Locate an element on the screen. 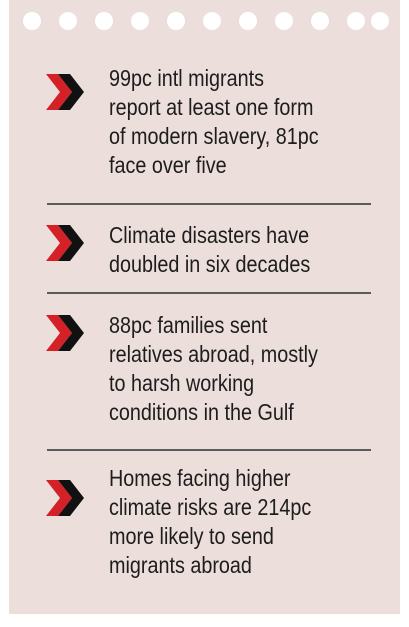 The height and width of the screenshot is (627, 409). fact-line: climate risks are 214pc is located at coordinates (210, 507).